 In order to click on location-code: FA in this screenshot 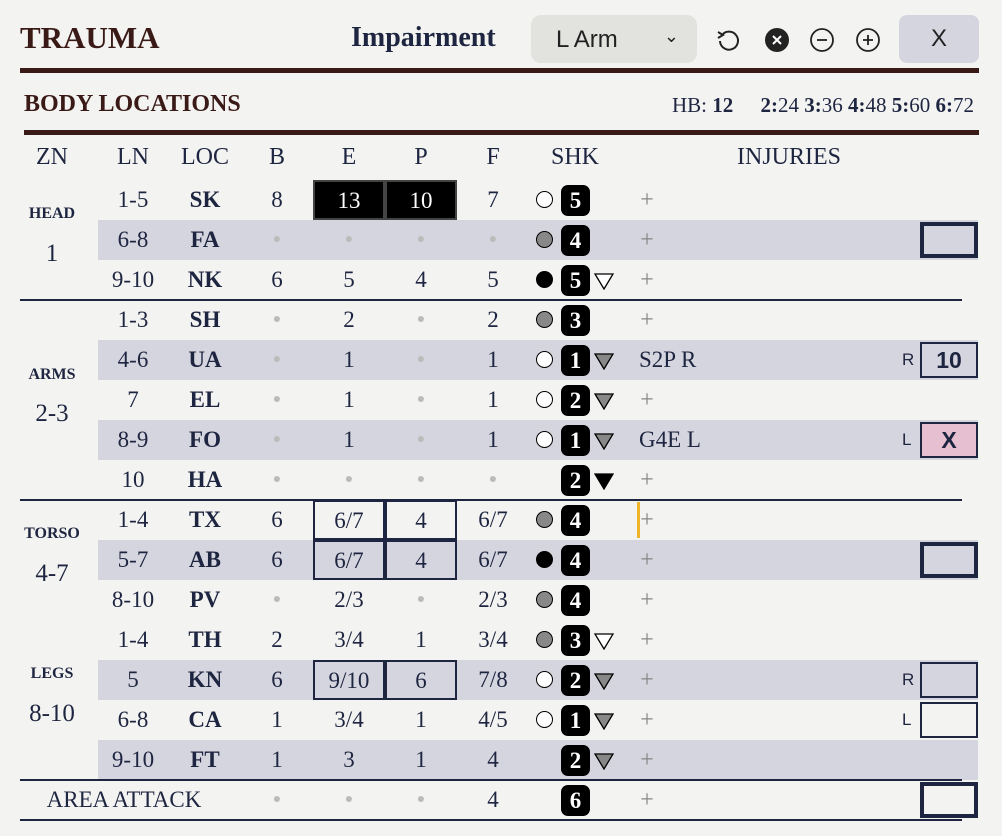, I will do `click(205, 239)`.